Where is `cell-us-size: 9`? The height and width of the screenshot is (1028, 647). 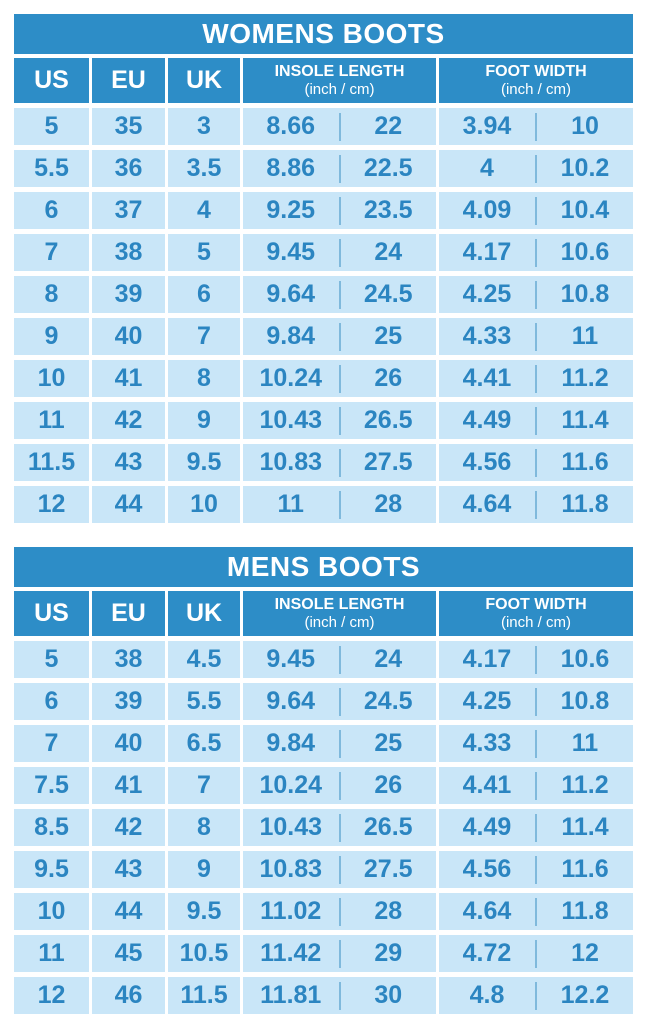
cell-us-size: 9 is located at coordinates (51, 336).